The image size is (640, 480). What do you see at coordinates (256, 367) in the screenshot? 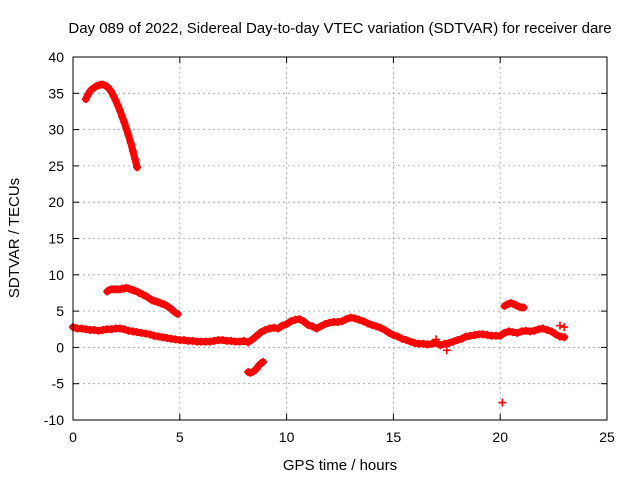
I see `series-low-segment` at bounding box center [256, 367].